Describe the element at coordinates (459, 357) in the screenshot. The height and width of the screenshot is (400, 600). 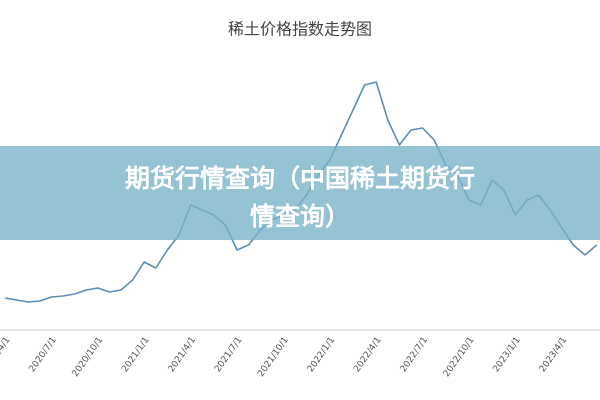
I see `x-tick-label: 2022/10/1` at that location.